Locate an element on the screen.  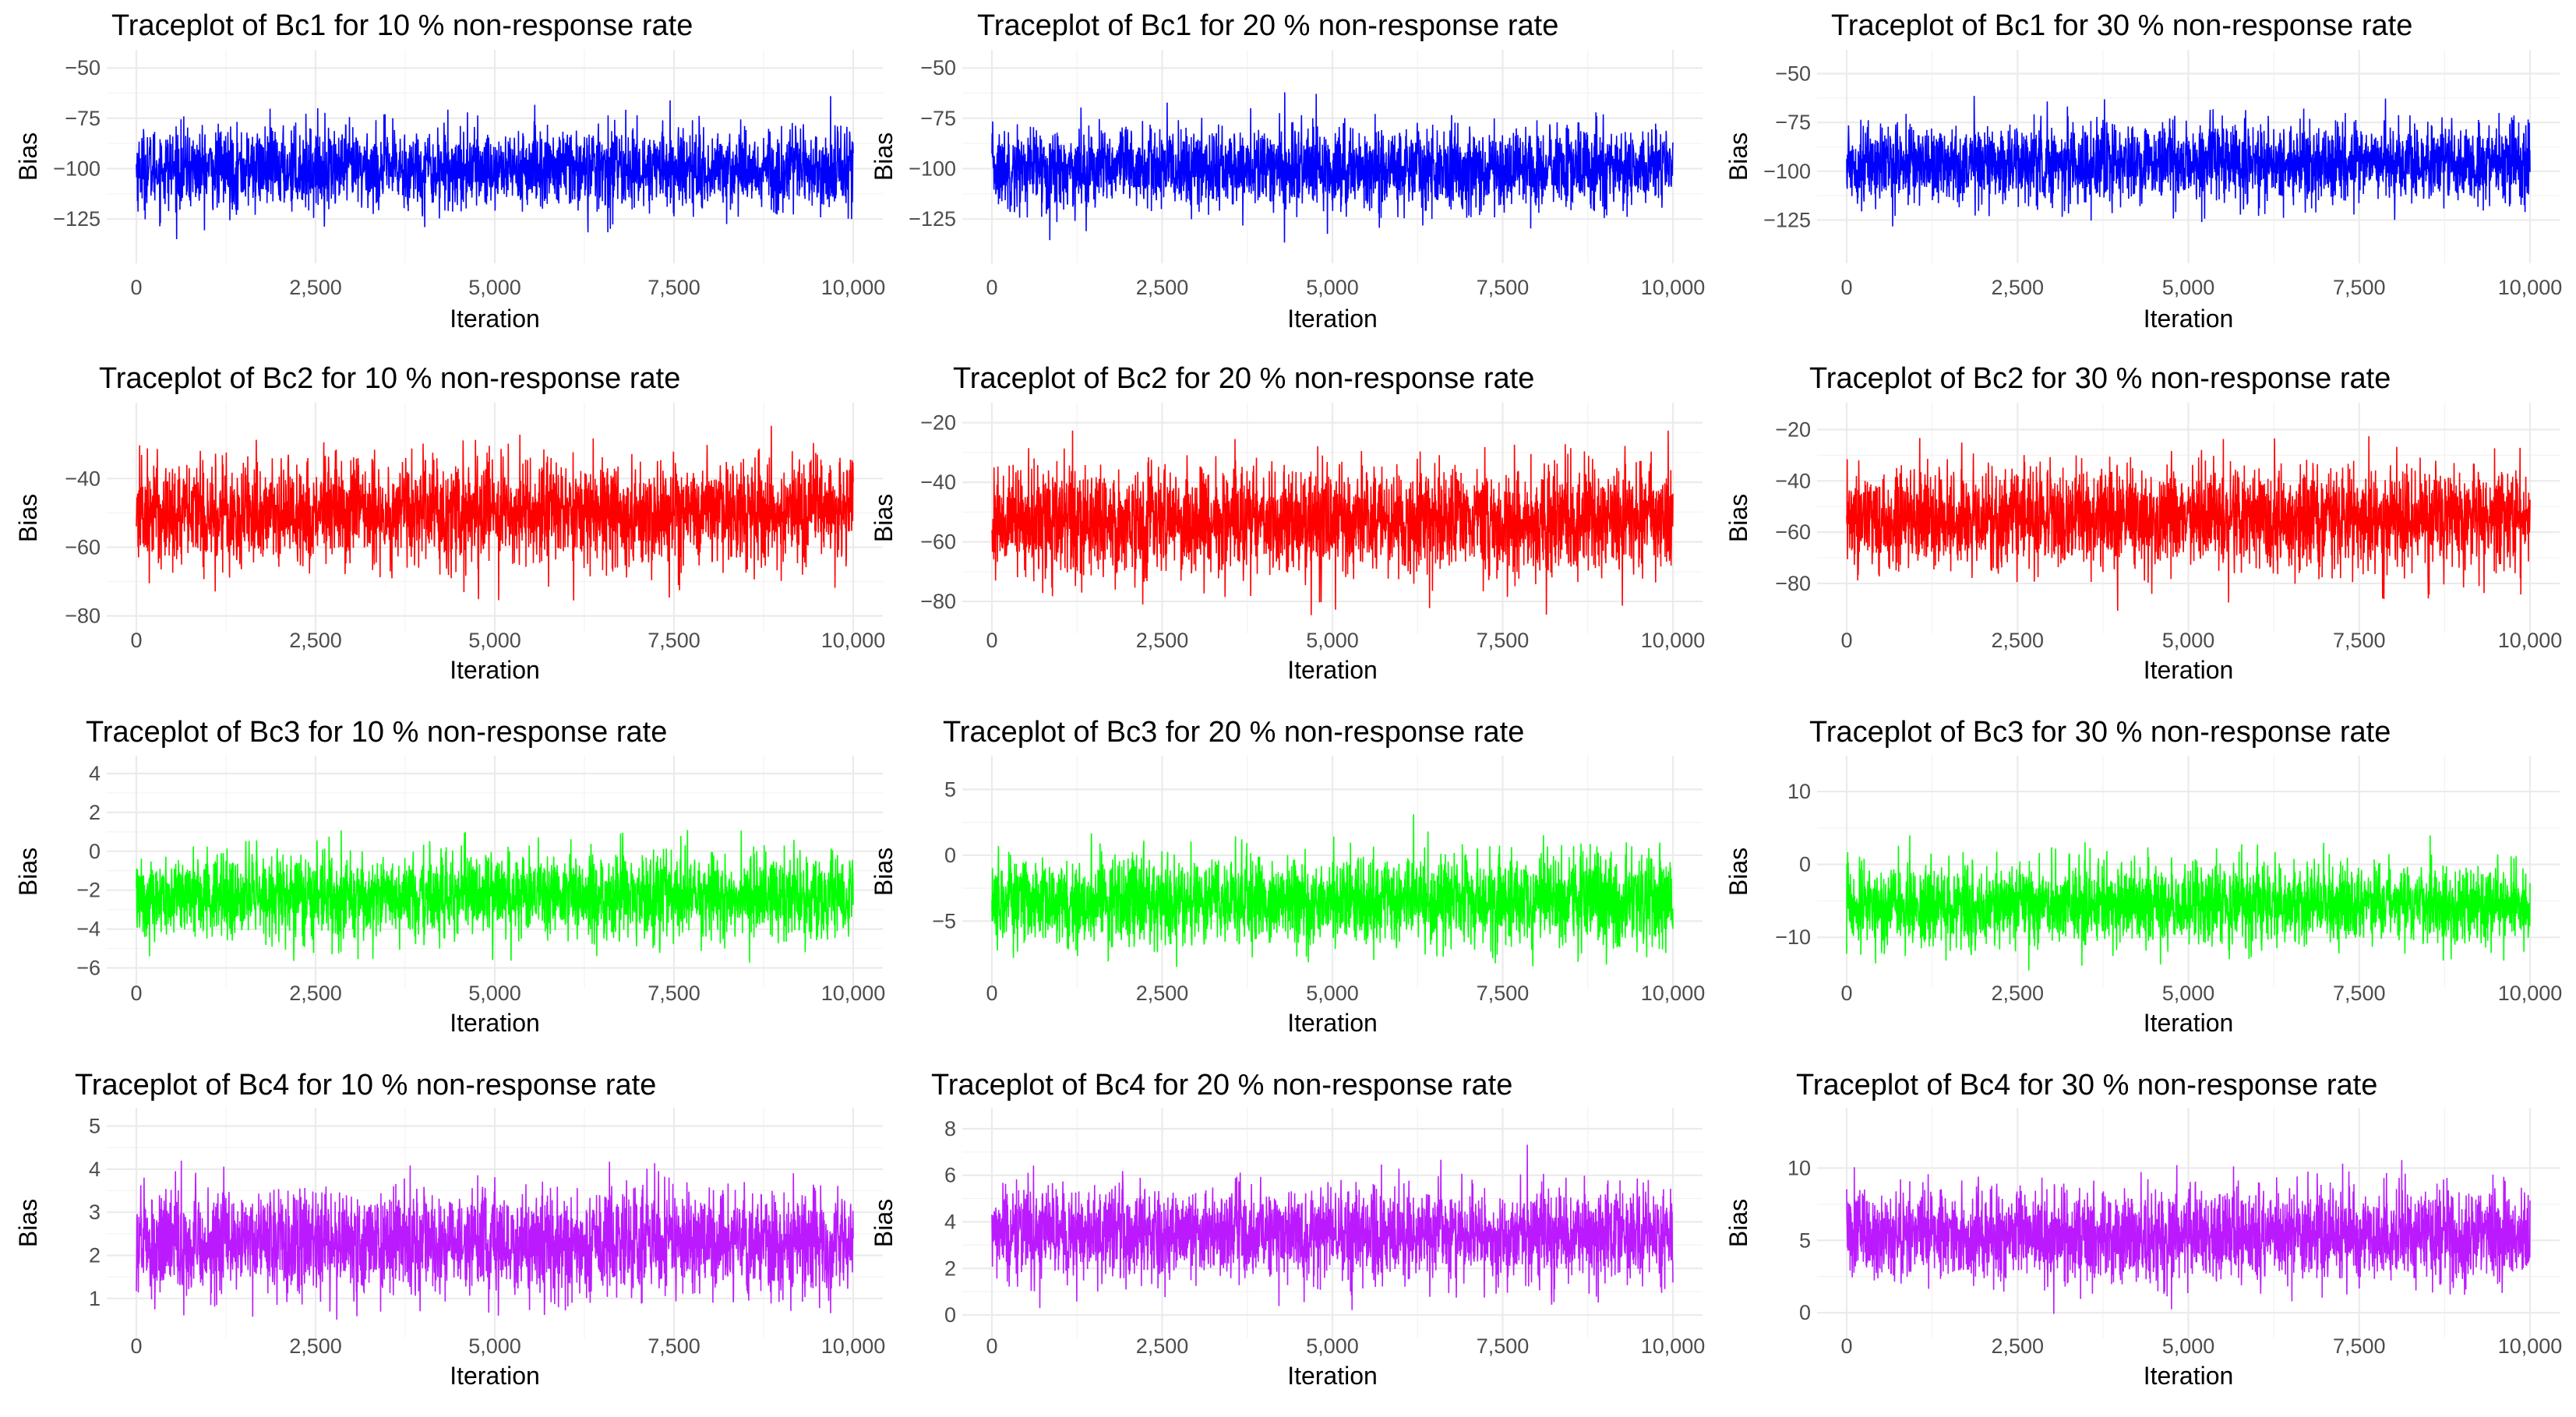
y-tick-label: −100 is located at coordinates (1787, 171).